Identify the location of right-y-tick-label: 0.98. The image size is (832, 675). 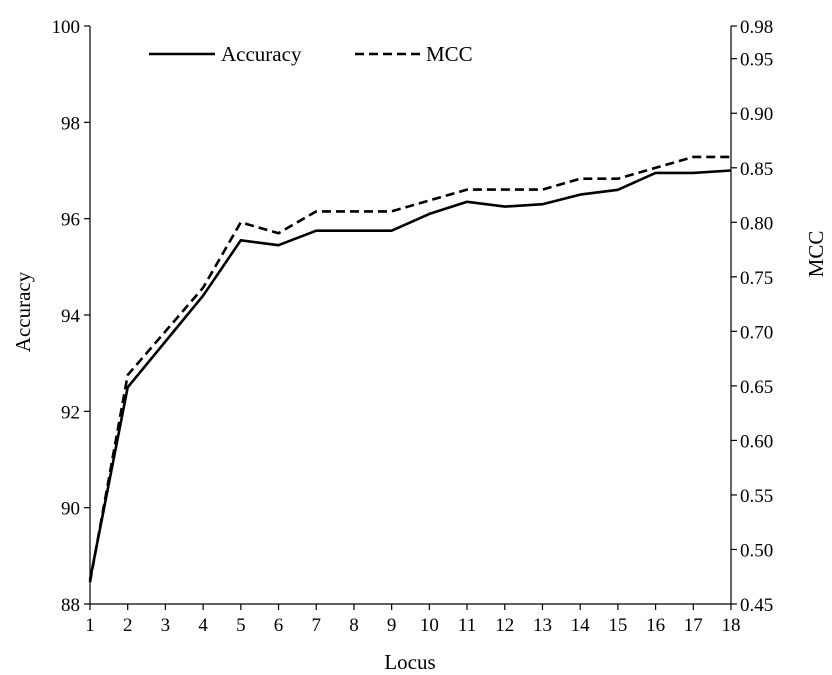
(756, 27).